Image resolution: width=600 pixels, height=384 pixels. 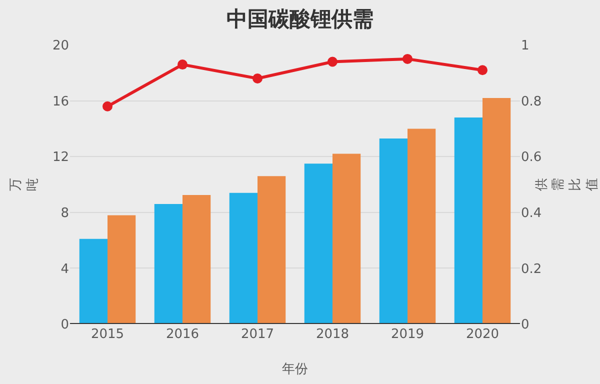 I want to click on y2-tick-label: 0.2, so click(x=531, y=269).